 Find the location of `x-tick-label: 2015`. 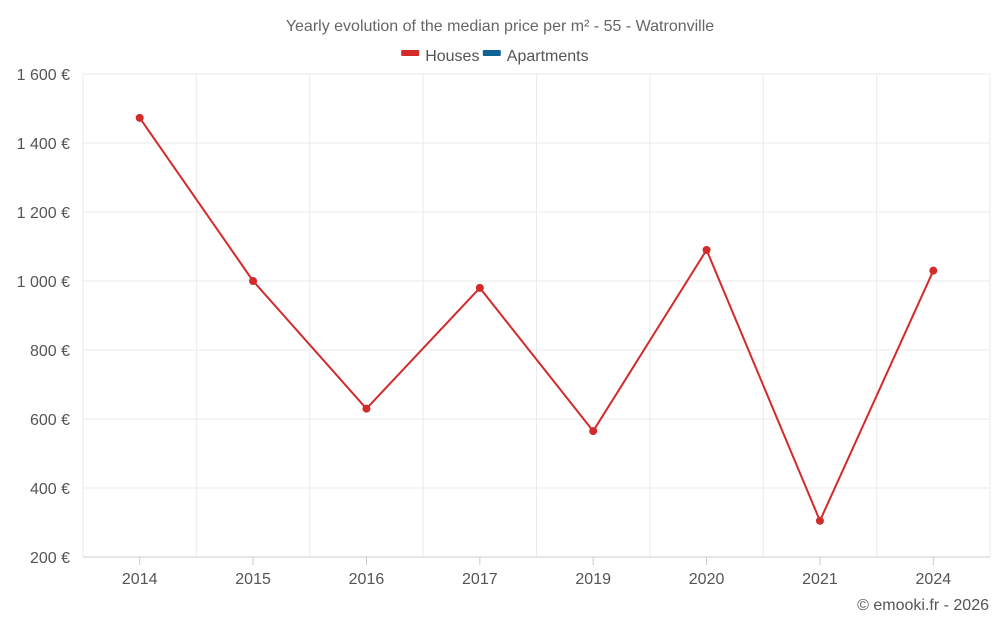

x-tick-label: 2015 is located at coordinates (253, 579).